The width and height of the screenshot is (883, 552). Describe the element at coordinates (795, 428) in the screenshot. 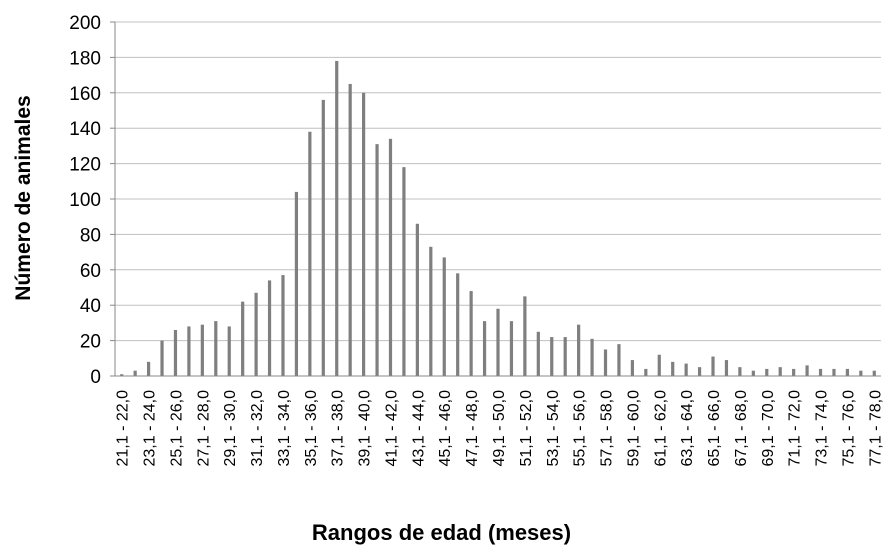

I see `x-tick-label: 71,1 - 72,0` at that location.